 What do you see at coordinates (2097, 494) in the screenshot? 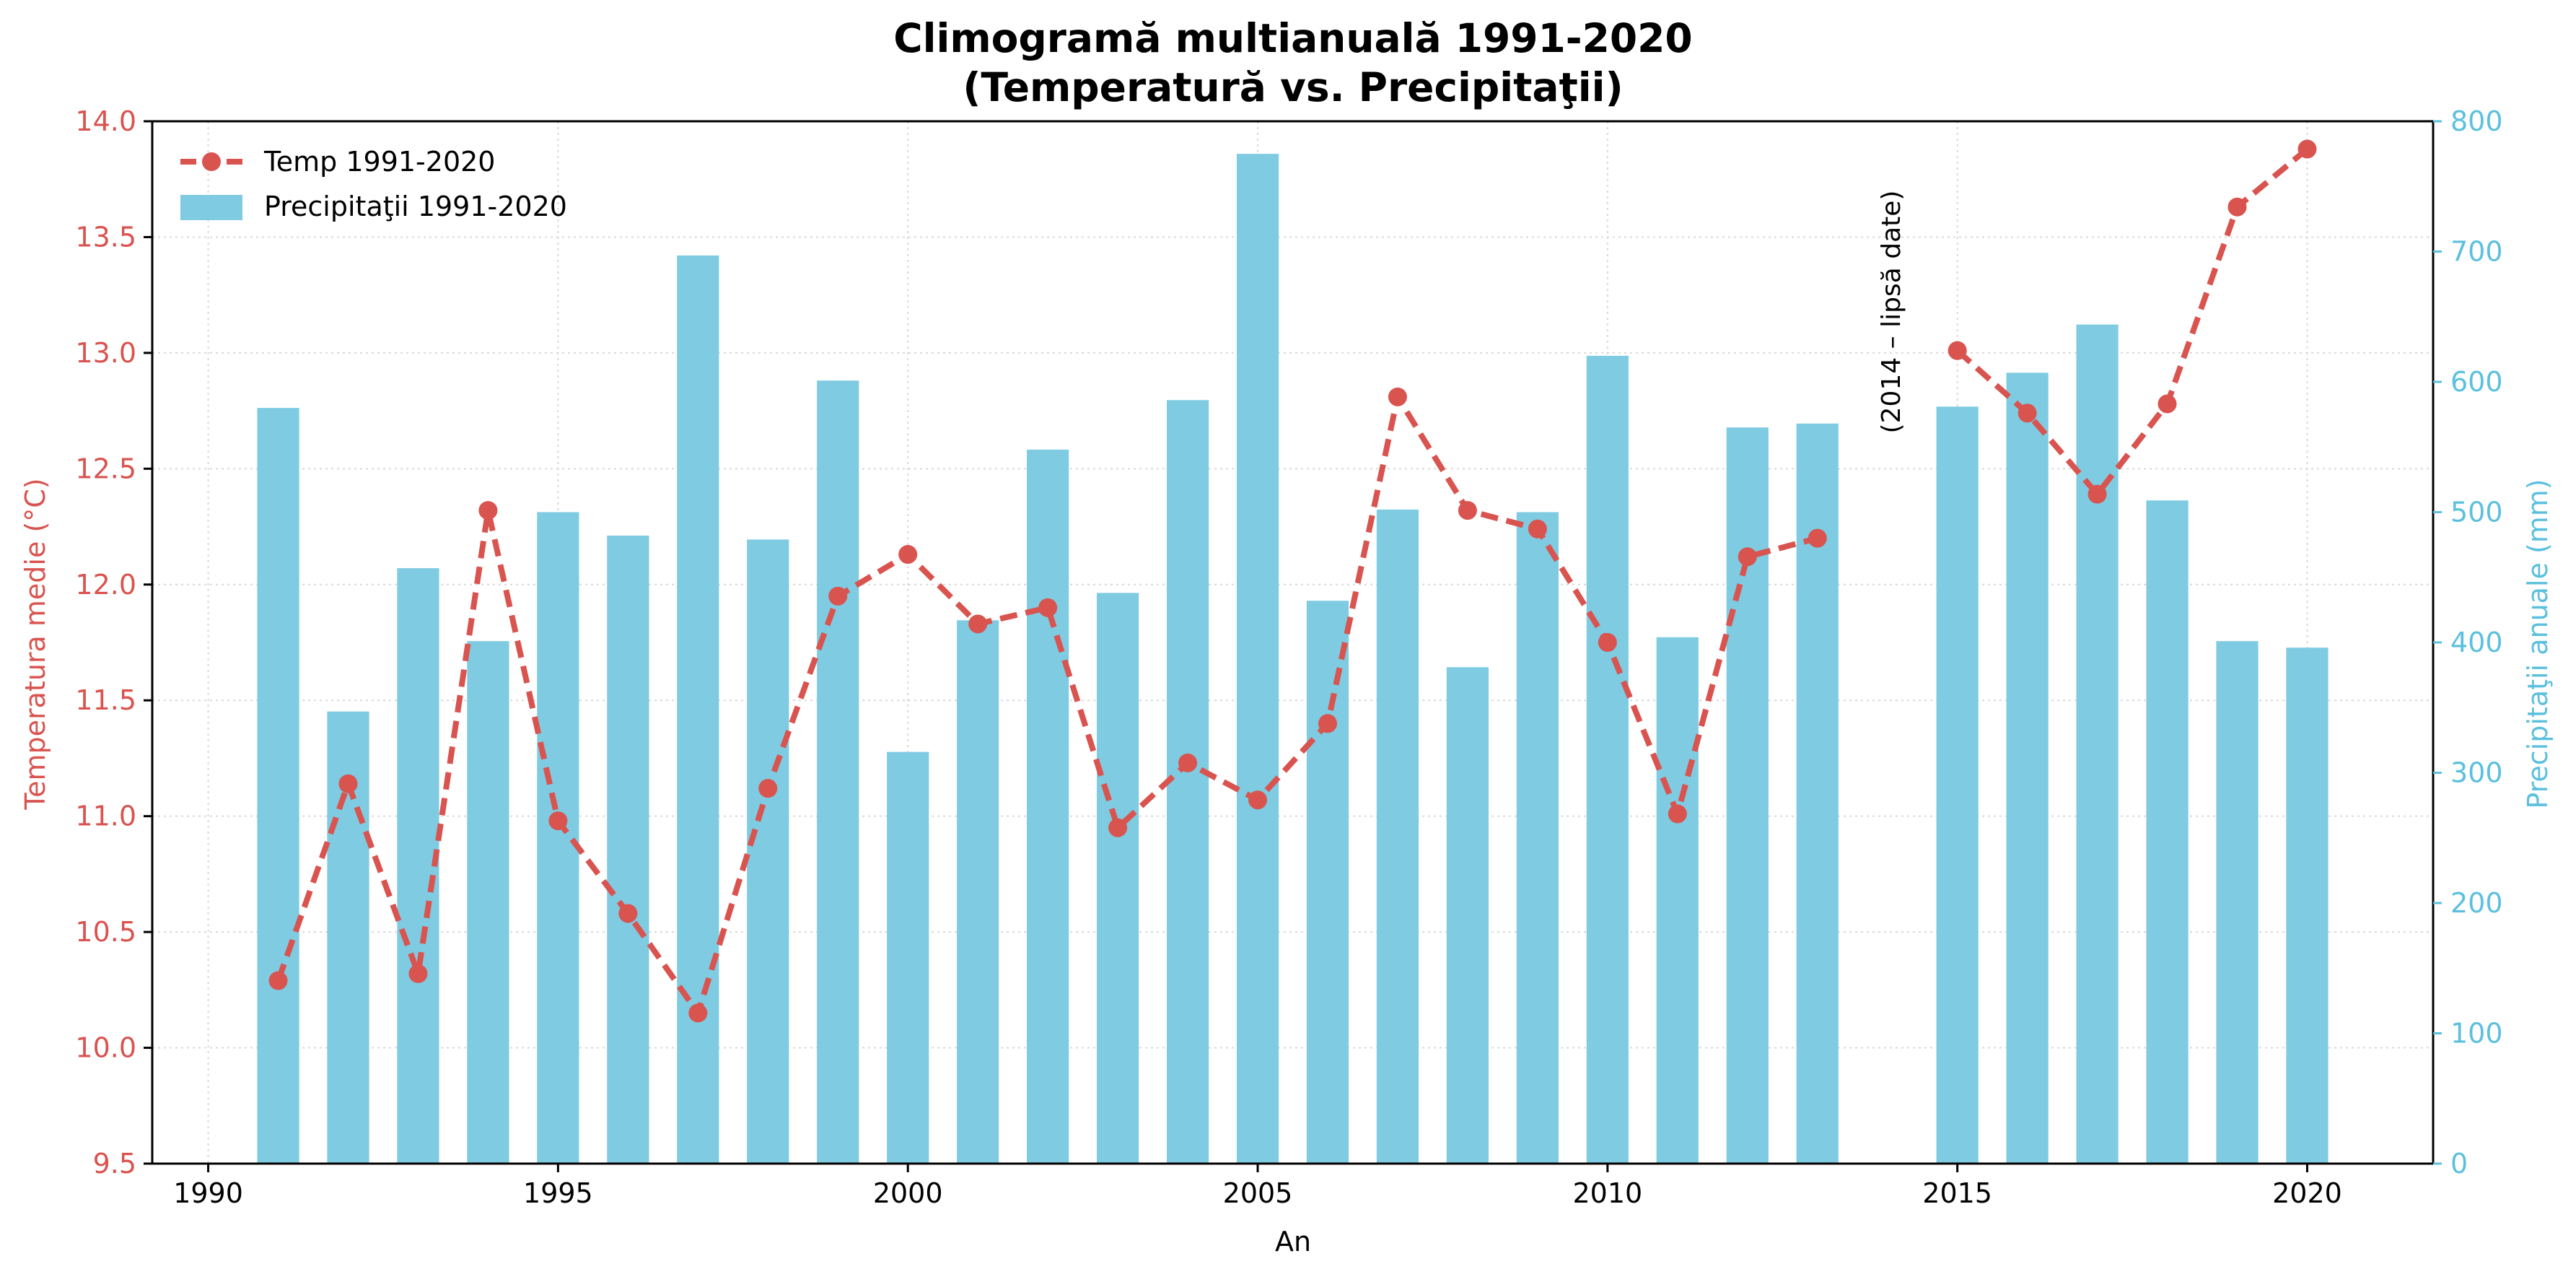
I see `temperature-point-2017` at bounding box center [2097, 494].